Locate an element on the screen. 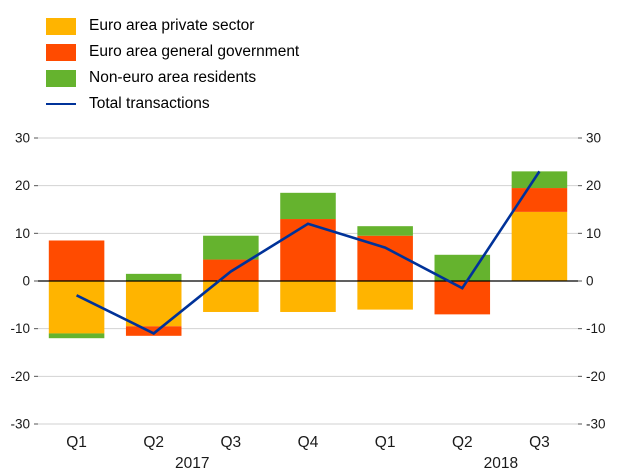 The width and height of the screenshot is (620, 476). y-tick-label-left: -30 is located at coordinates (20, 424).